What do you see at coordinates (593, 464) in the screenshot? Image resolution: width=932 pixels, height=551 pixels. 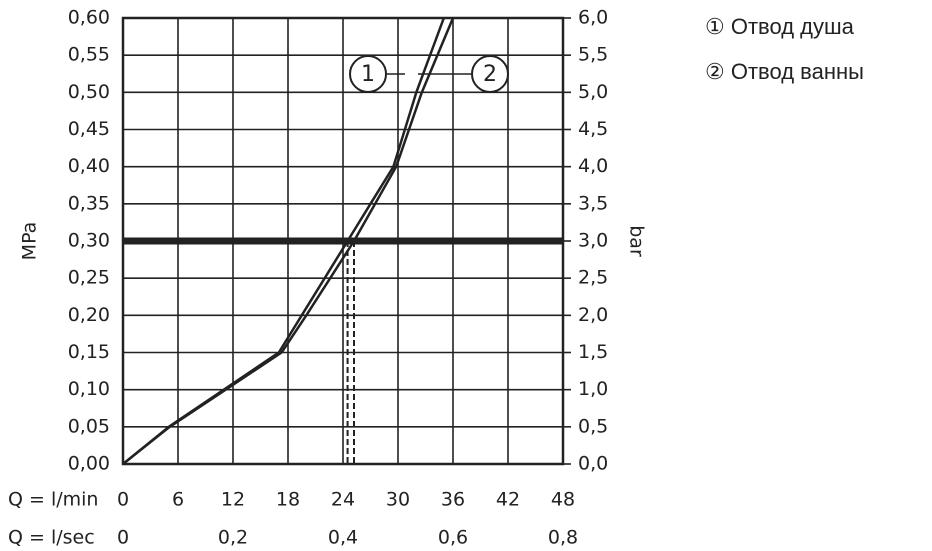 I see `y2-tick-label: 0,0` at bounding box center [593, 464].